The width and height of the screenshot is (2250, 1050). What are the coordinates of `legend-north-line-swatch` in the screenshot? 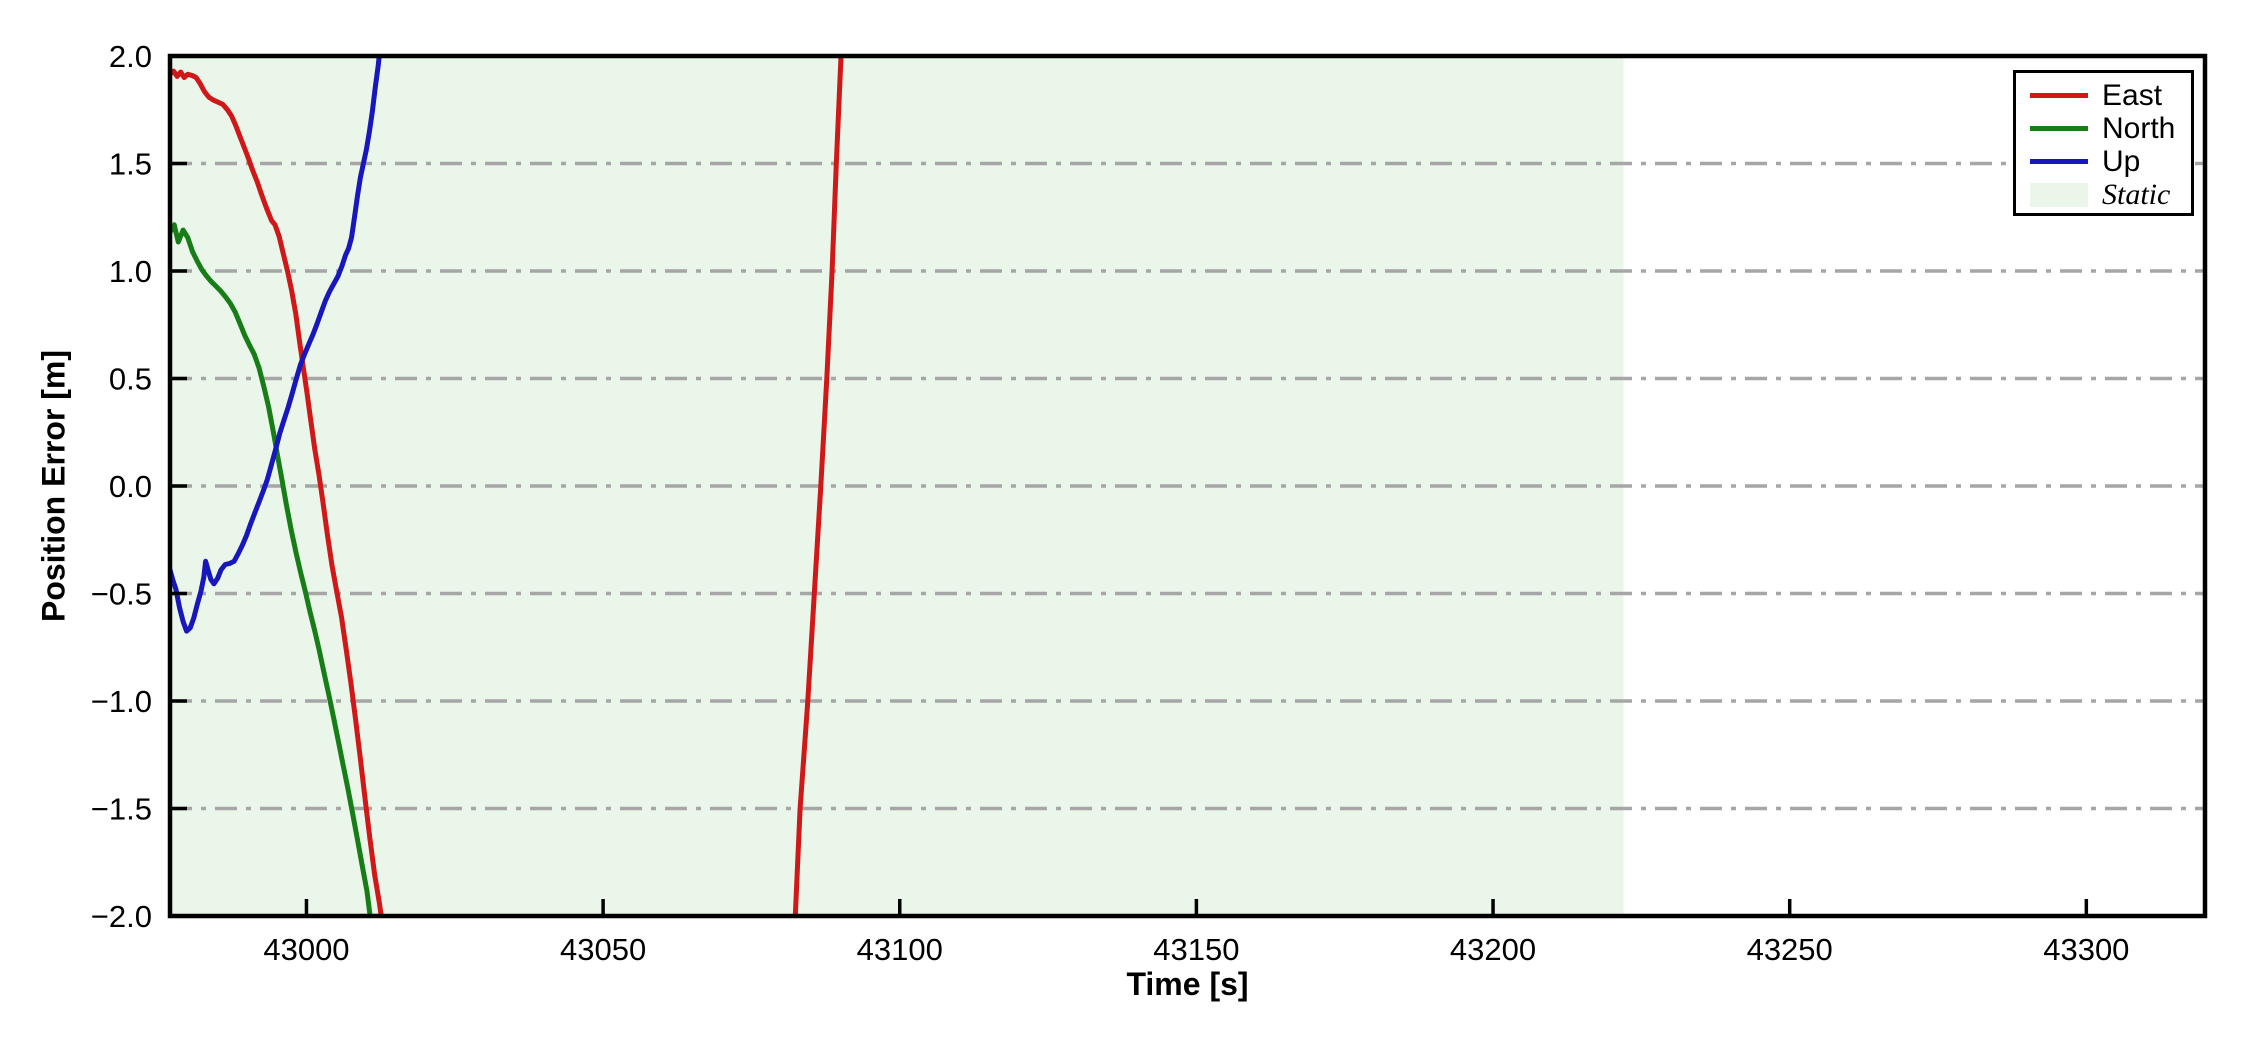 It's located at (2059, 128).